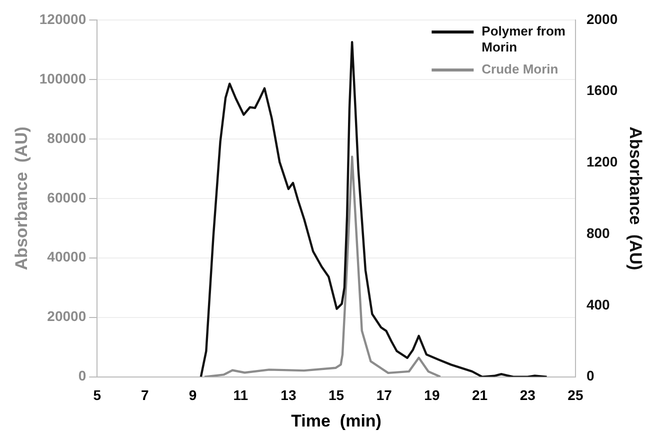  What do you see at coordinates (62, 78) in the screenshot?
I see `y-tick-label: 100000` at bounding box center [62, 78].